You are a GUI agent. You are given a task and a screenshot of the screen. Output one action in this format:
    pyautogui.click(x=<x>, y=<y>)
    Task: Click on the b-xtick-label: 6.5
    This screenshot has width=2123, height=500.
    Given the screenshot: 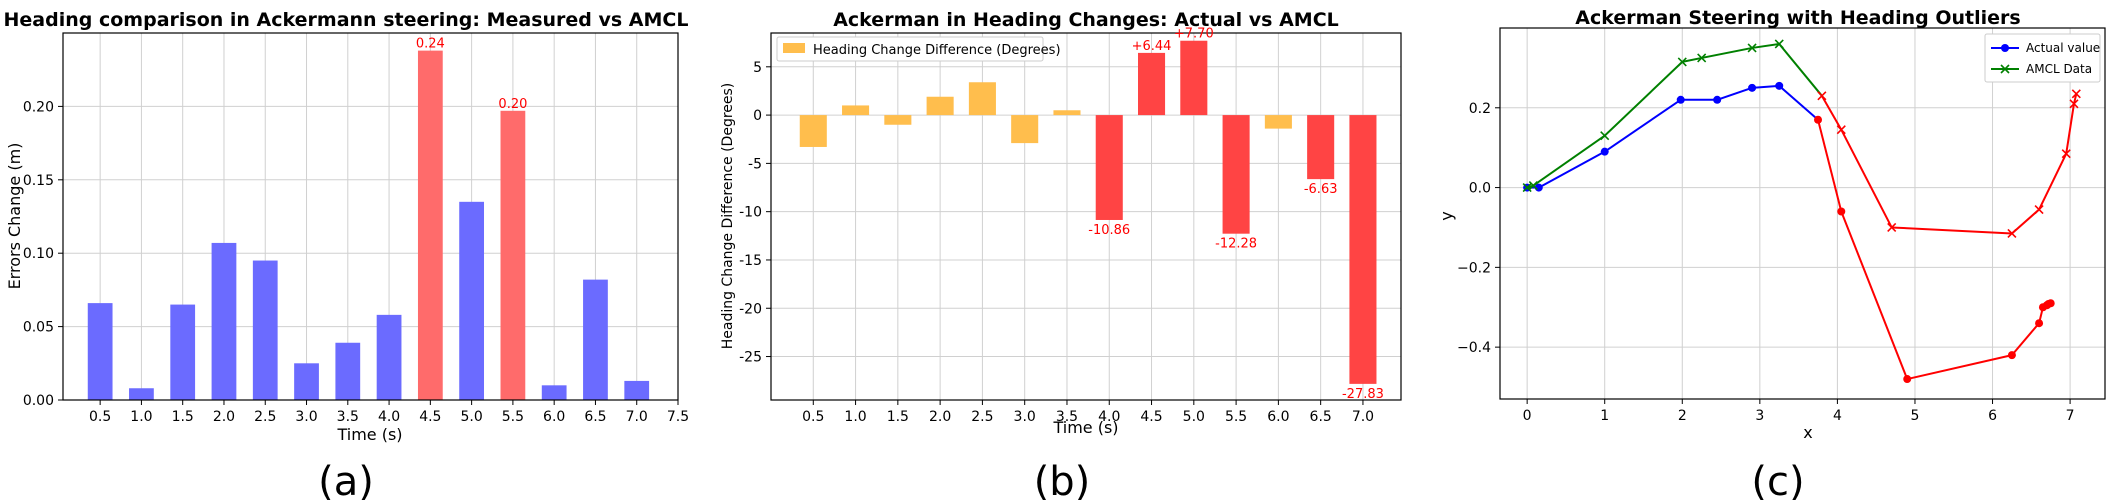 What is the action you would take?
    pyautogui.click(x=1321, y=417)
    